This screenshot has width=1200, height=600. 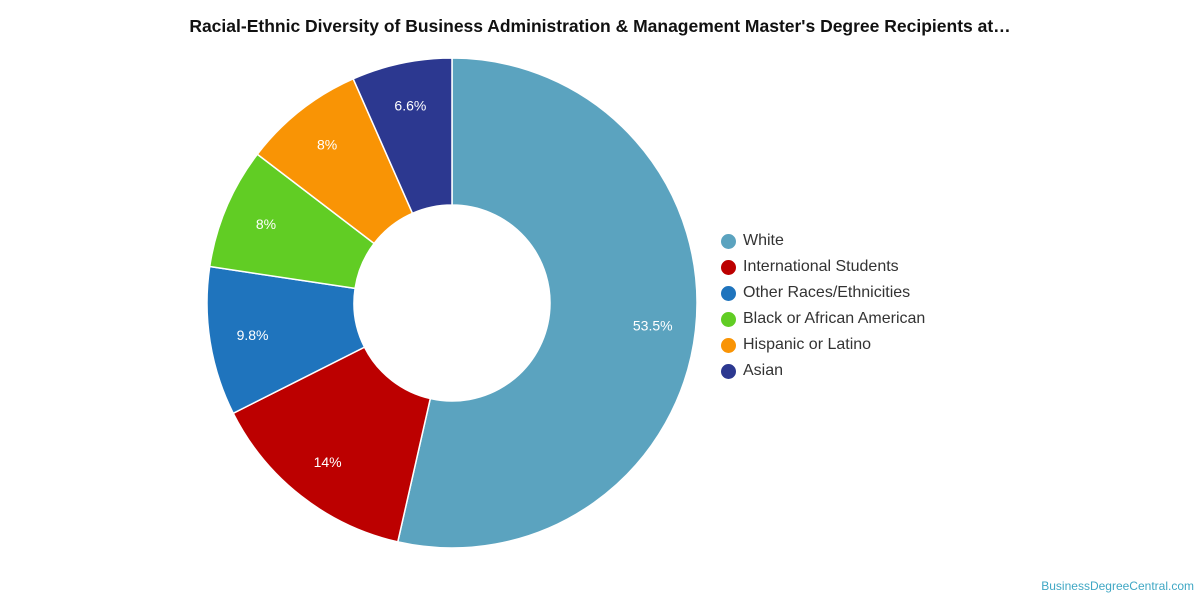 I want to click on slice-label-asian: 6.6%, so click(x=410, y=105).